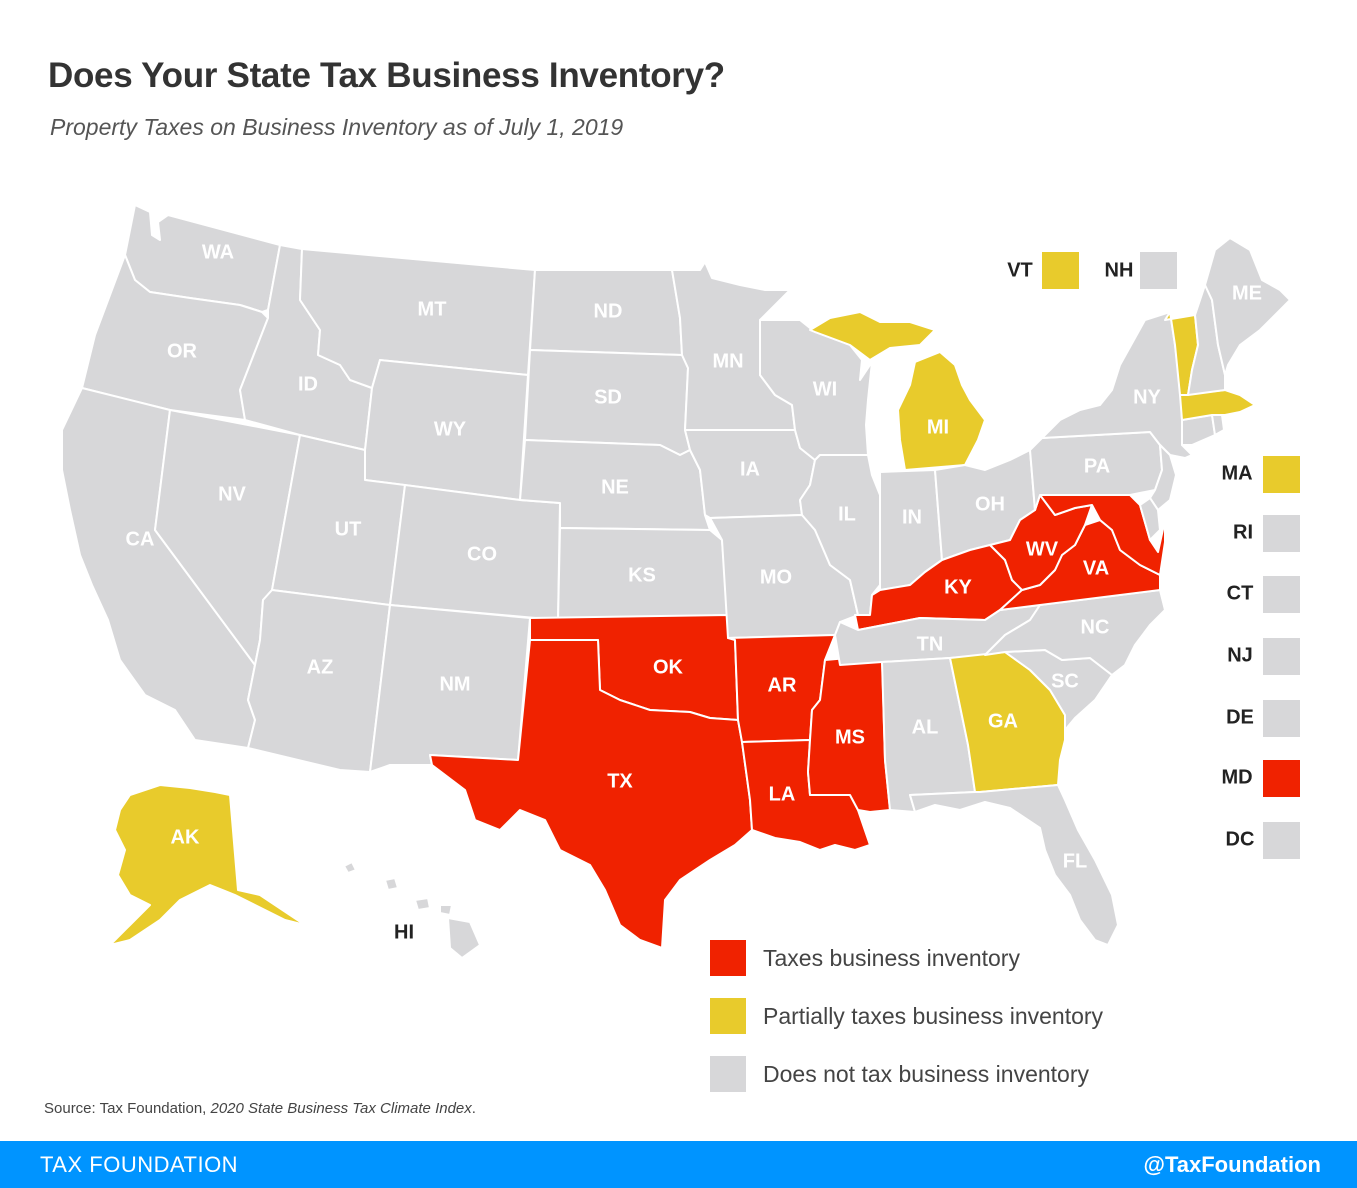  I want to click on state-label-OH: OH, so click(990, 504).